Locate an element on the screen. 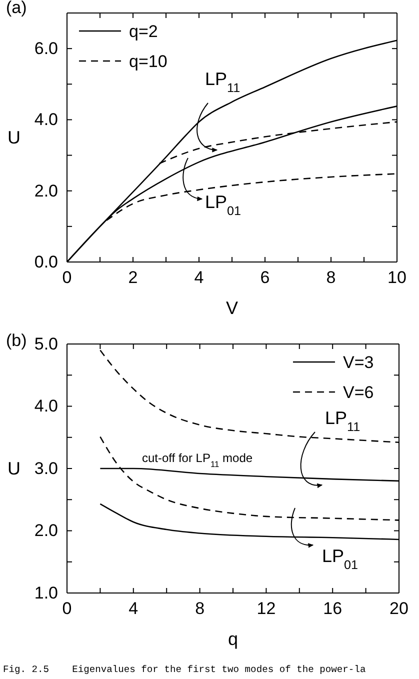 This screenshot has width=419, height=679. x-axis-title: V is located at coordinates (232, 308).